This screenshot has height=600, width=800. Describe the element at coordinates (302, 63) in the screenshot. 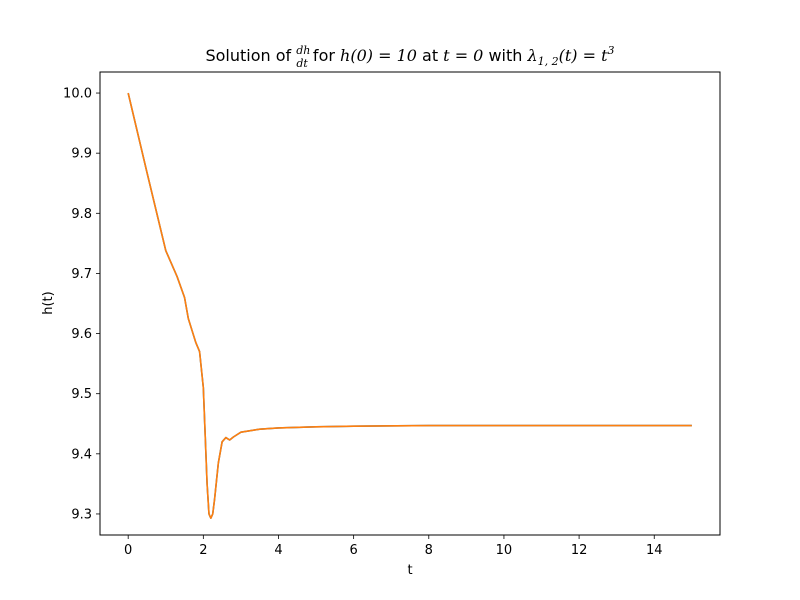

I see `title-frac-denominator: dt` at that location.